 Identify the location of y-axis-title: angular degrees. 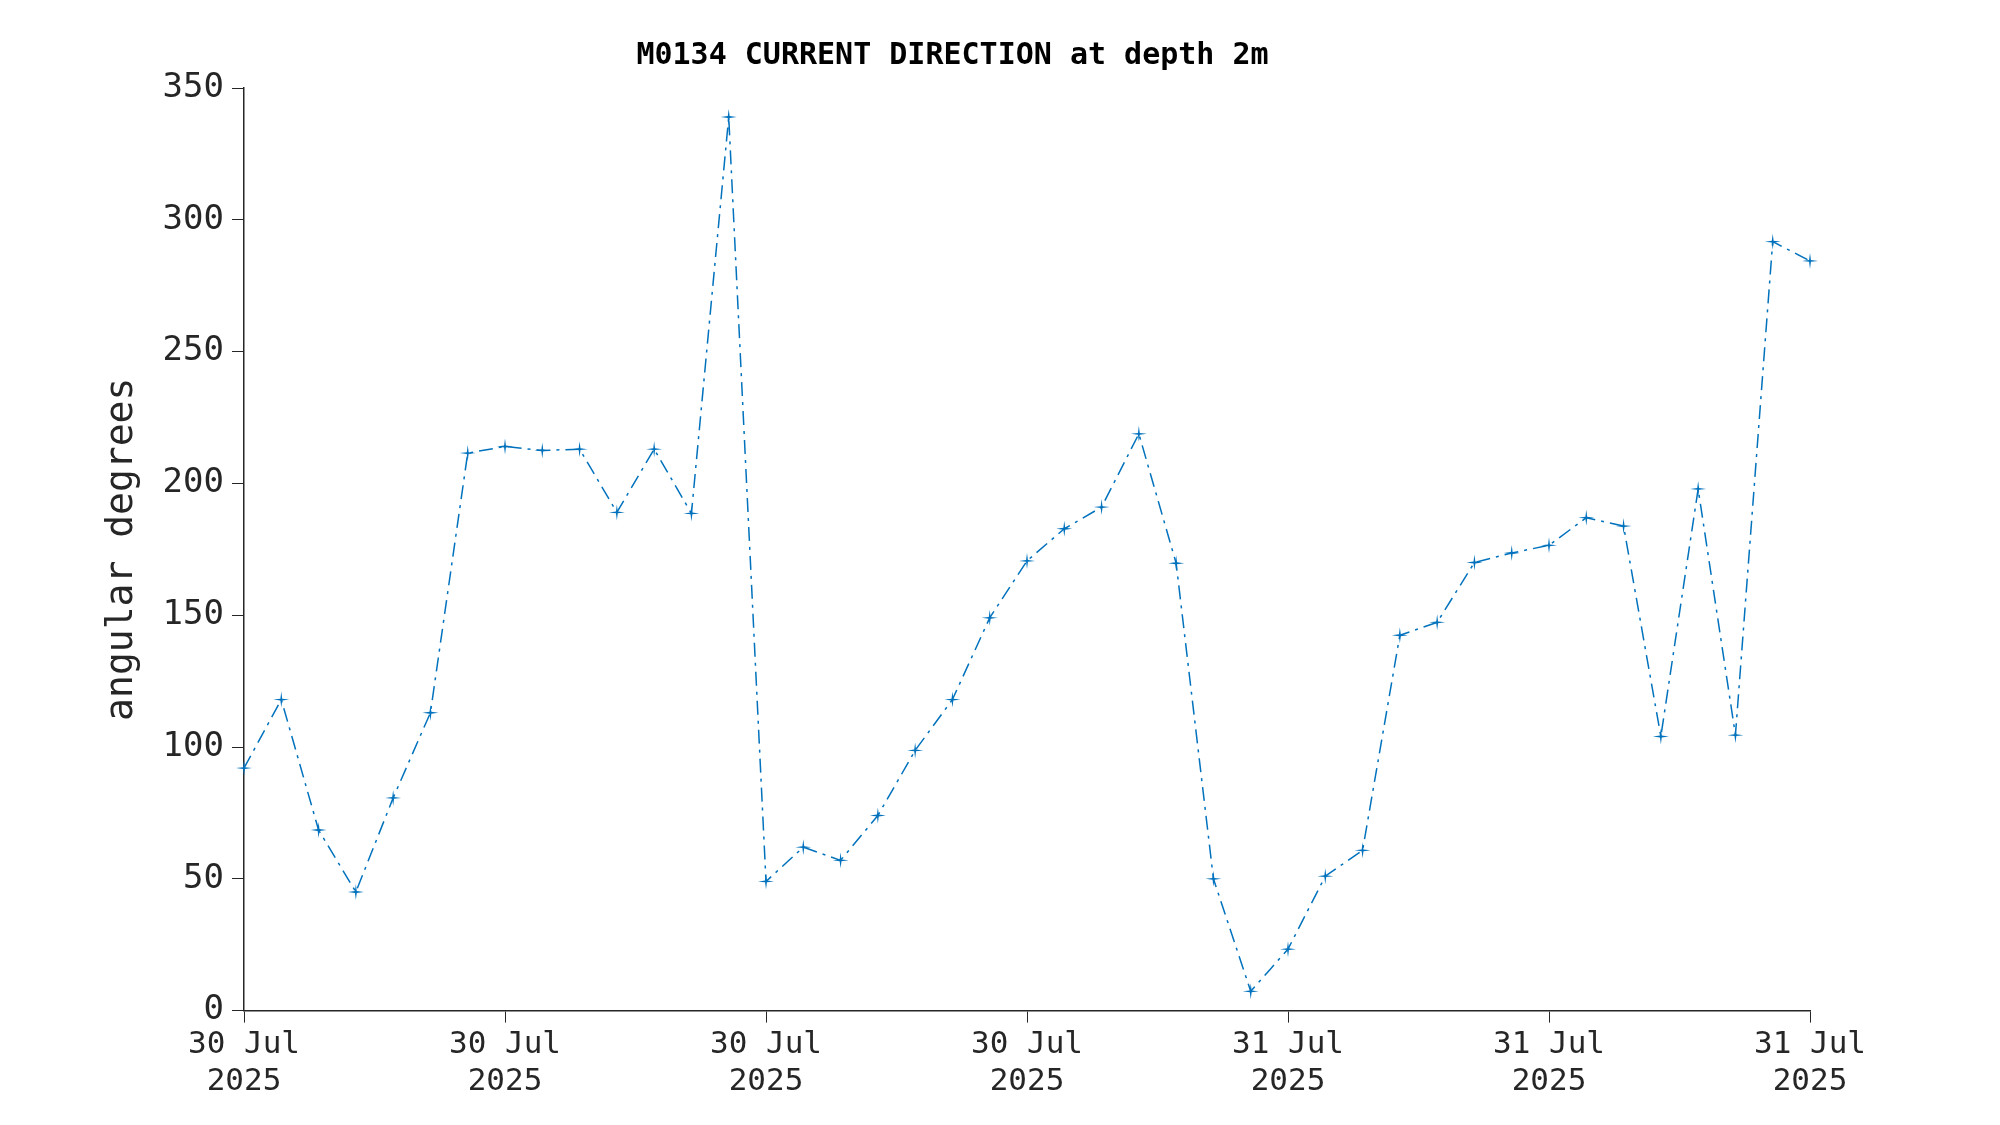
(118, 549).